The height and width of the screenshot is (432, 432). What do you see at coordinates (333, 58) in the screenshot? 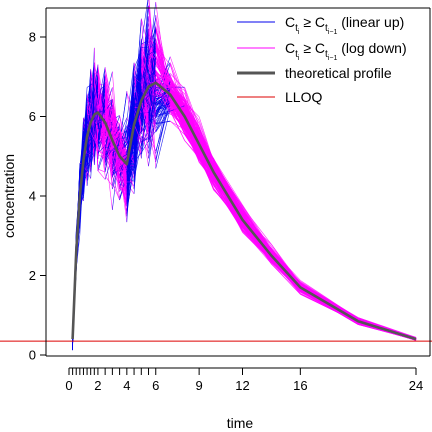
I see `legend-label-part: i−1` at bounding box center [333, 58].